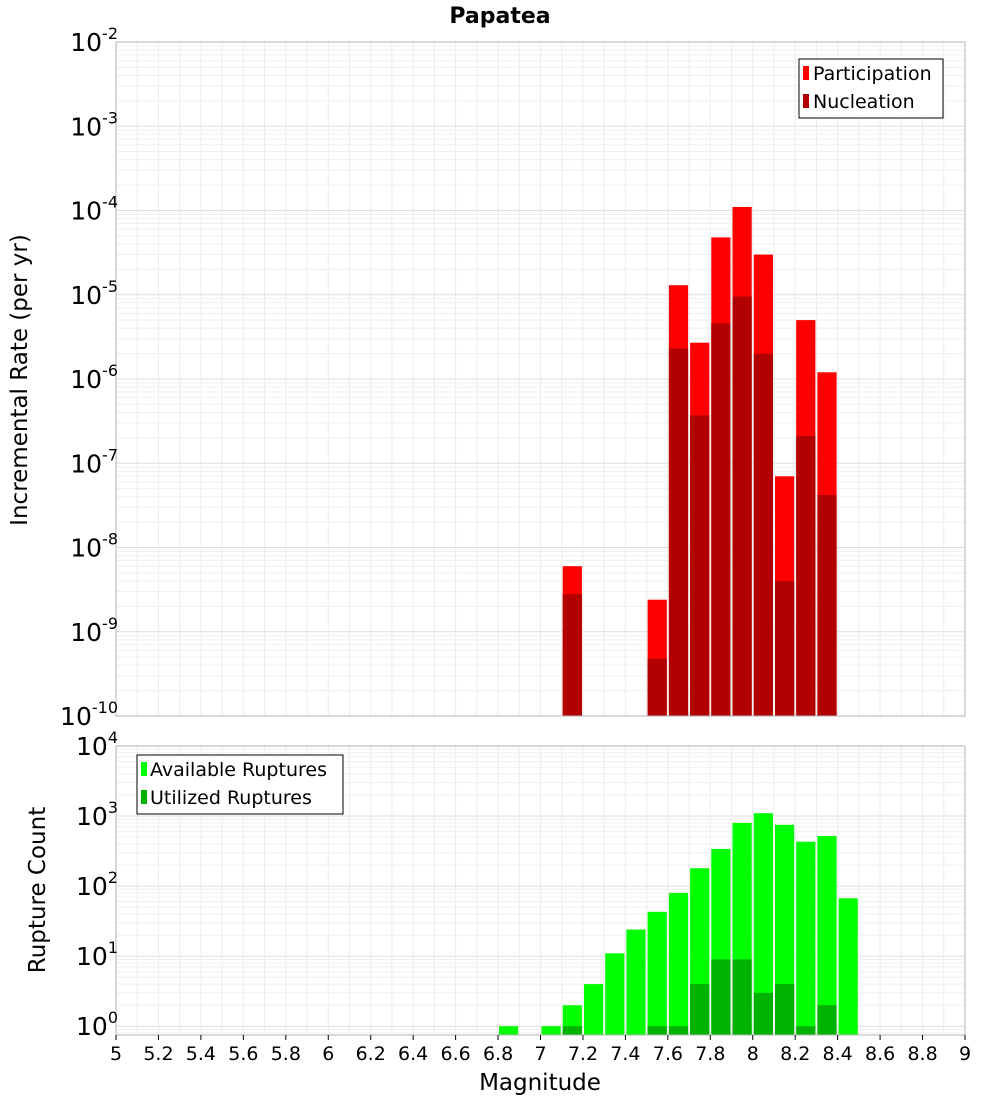  What do you see at coordinates (231, 798) in the screenshot?
I see `legend-label-utilized: Utilized Ruptures` at bounding box center [231, 798].